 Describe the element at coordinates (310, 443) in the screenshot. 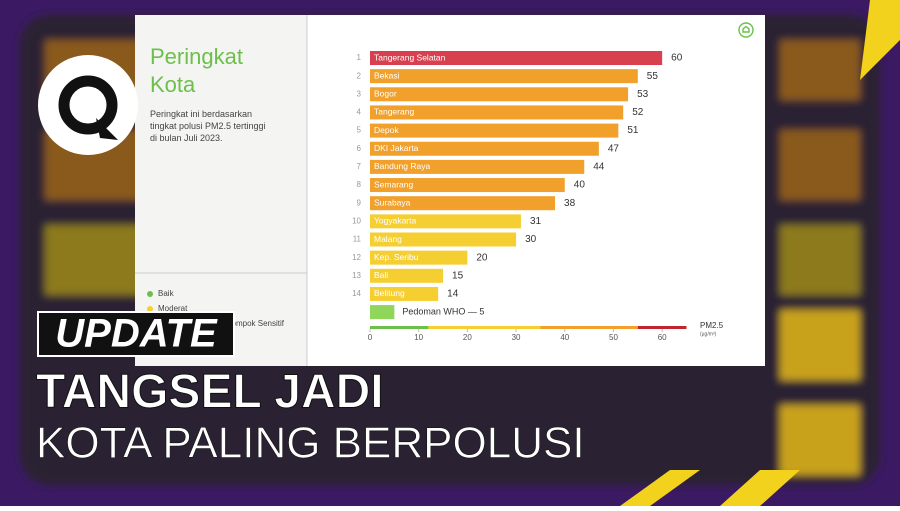

I see `headline: KOTA PALING BERPOLUSI` at that location.